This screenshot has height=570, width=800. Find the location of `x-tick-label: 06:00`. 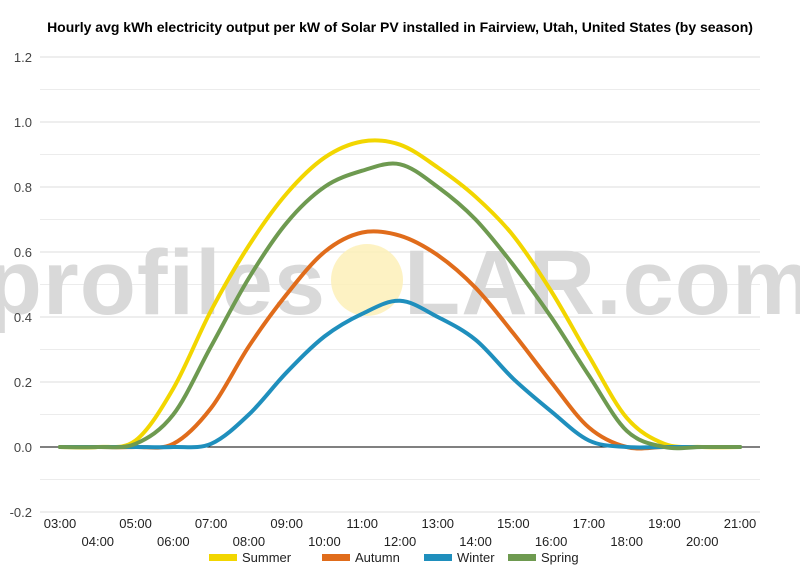

x-tick-label: 06:00 is located at coordinates (173, 541).